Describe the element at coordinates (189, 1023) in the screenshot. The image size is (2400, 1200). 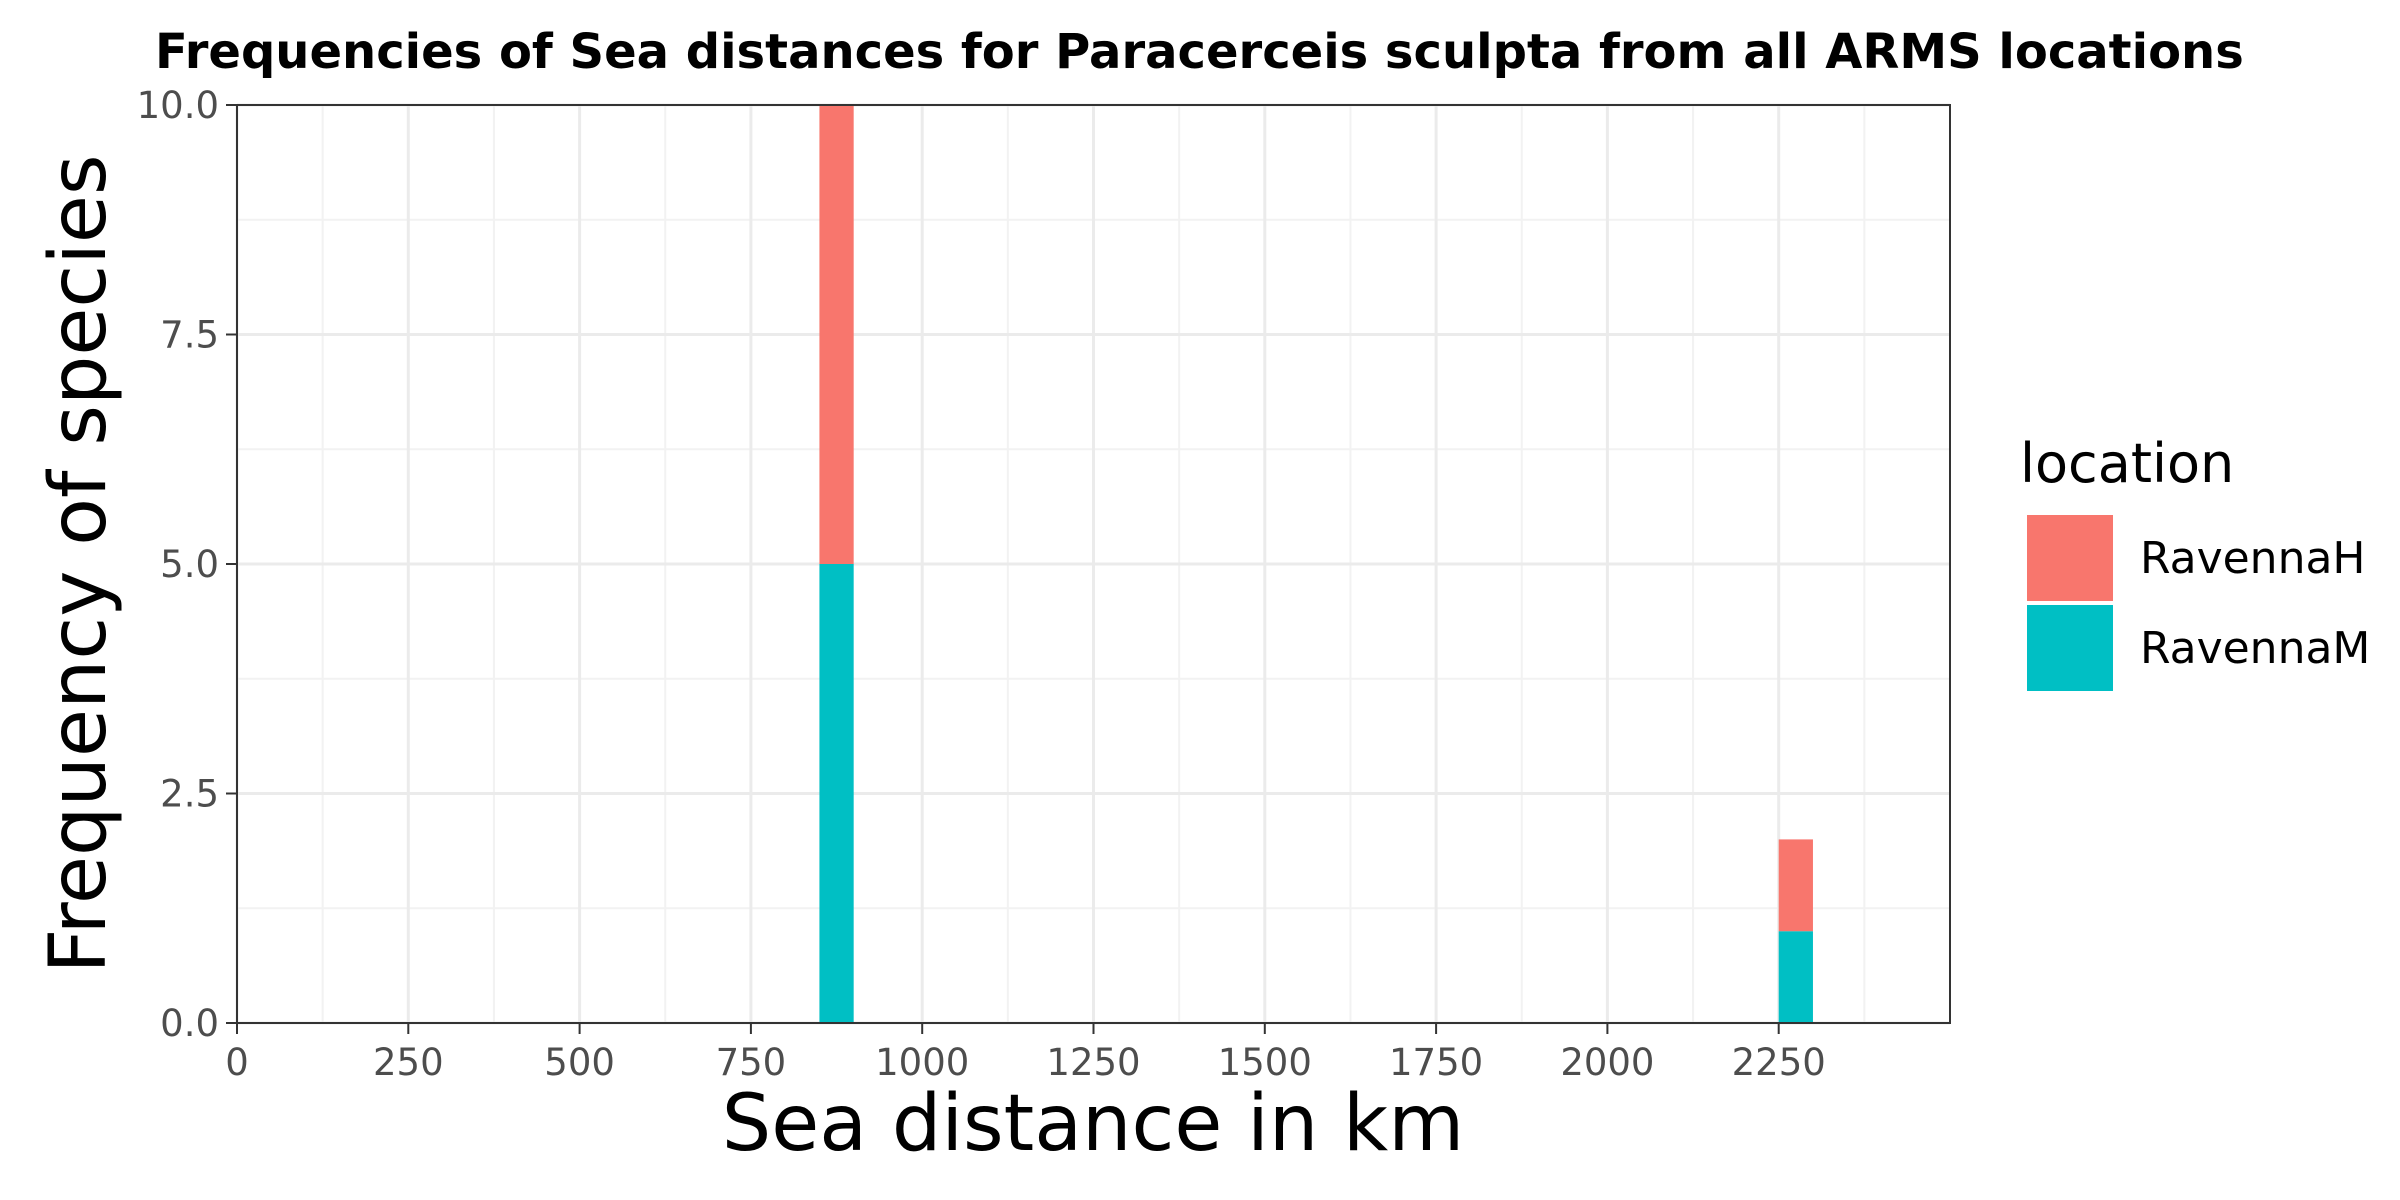
I see `y-tick-label: 0.0` at that location.